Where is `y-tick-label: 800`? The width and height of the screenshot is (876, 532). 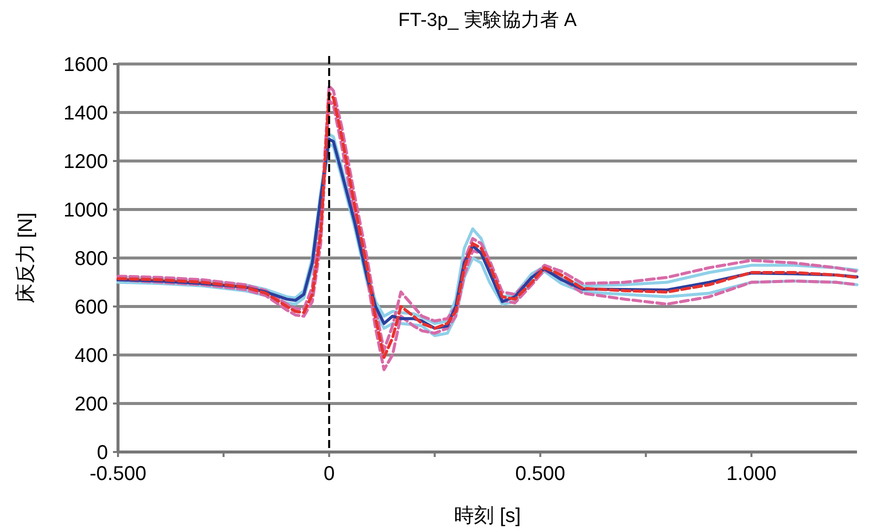 y-tick-label: 800 is located at coordinates (91, 259).